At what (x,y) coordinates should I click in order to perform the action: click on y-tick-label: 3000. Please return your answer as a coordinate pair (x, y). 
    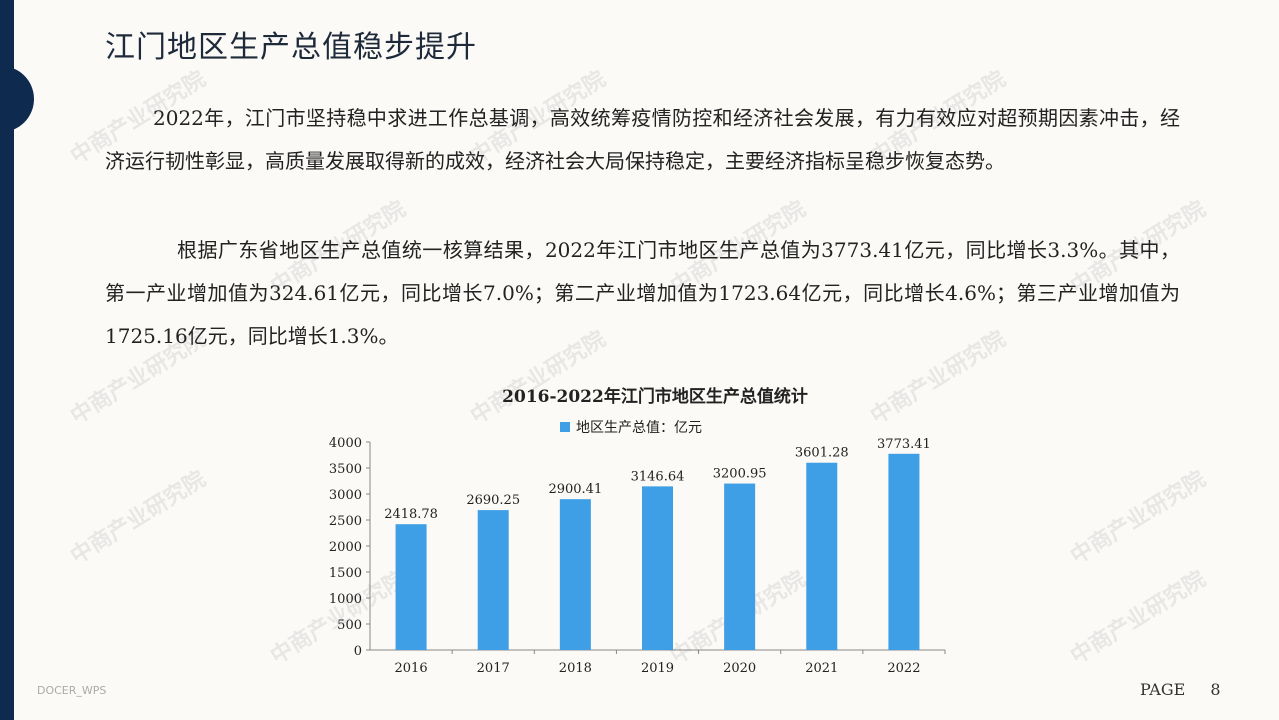
    Looking at the image, I should click on (345, 495).